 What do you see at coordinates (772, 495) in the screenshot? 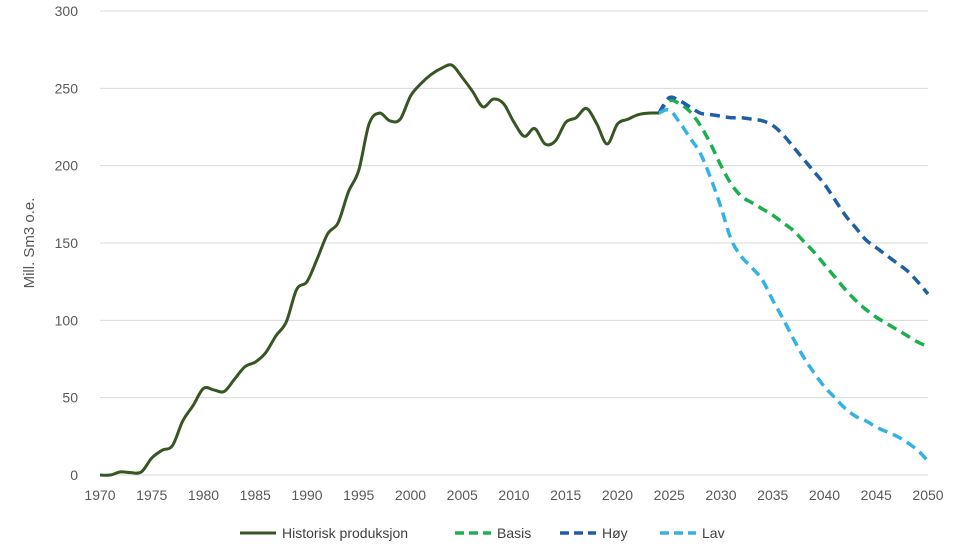
I see `x-tick-label: 2035` at bounding box center [772, 495].